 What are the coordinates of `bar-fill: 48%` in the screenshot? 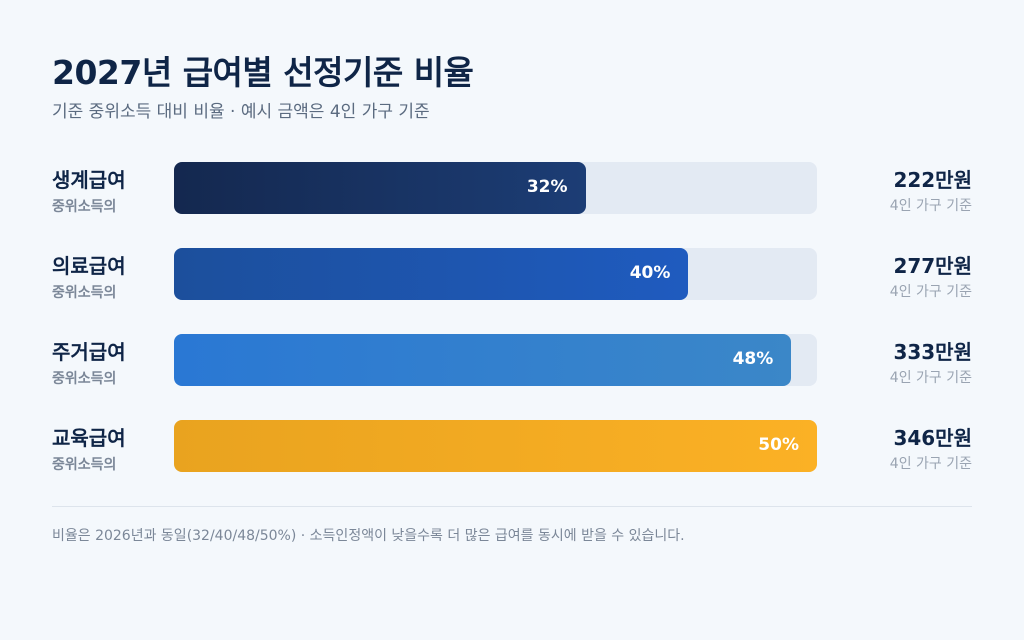 It's located at (483, 360).